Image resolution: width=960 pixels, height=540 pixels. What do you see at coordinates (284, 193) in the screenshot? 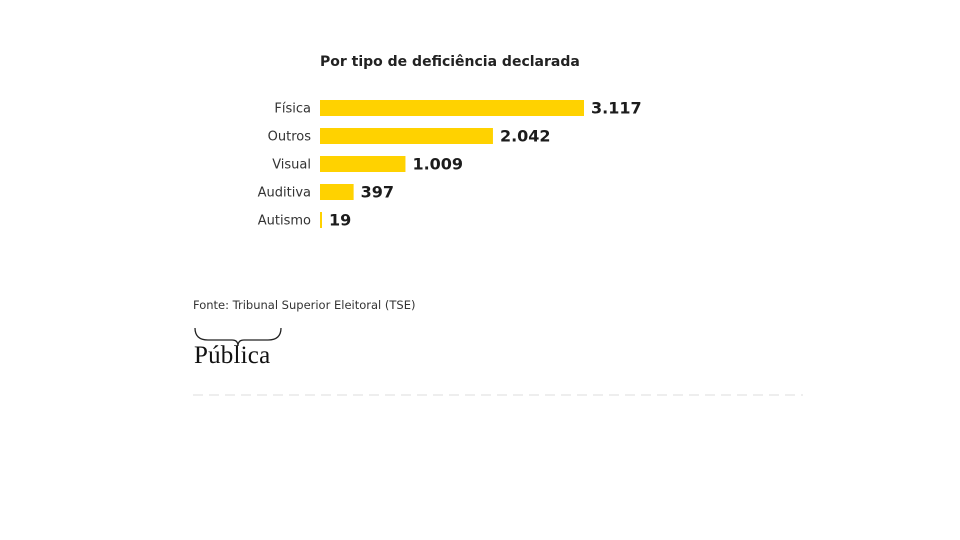
I see `category-label: Auditiva` at bounding box center [284, 193].